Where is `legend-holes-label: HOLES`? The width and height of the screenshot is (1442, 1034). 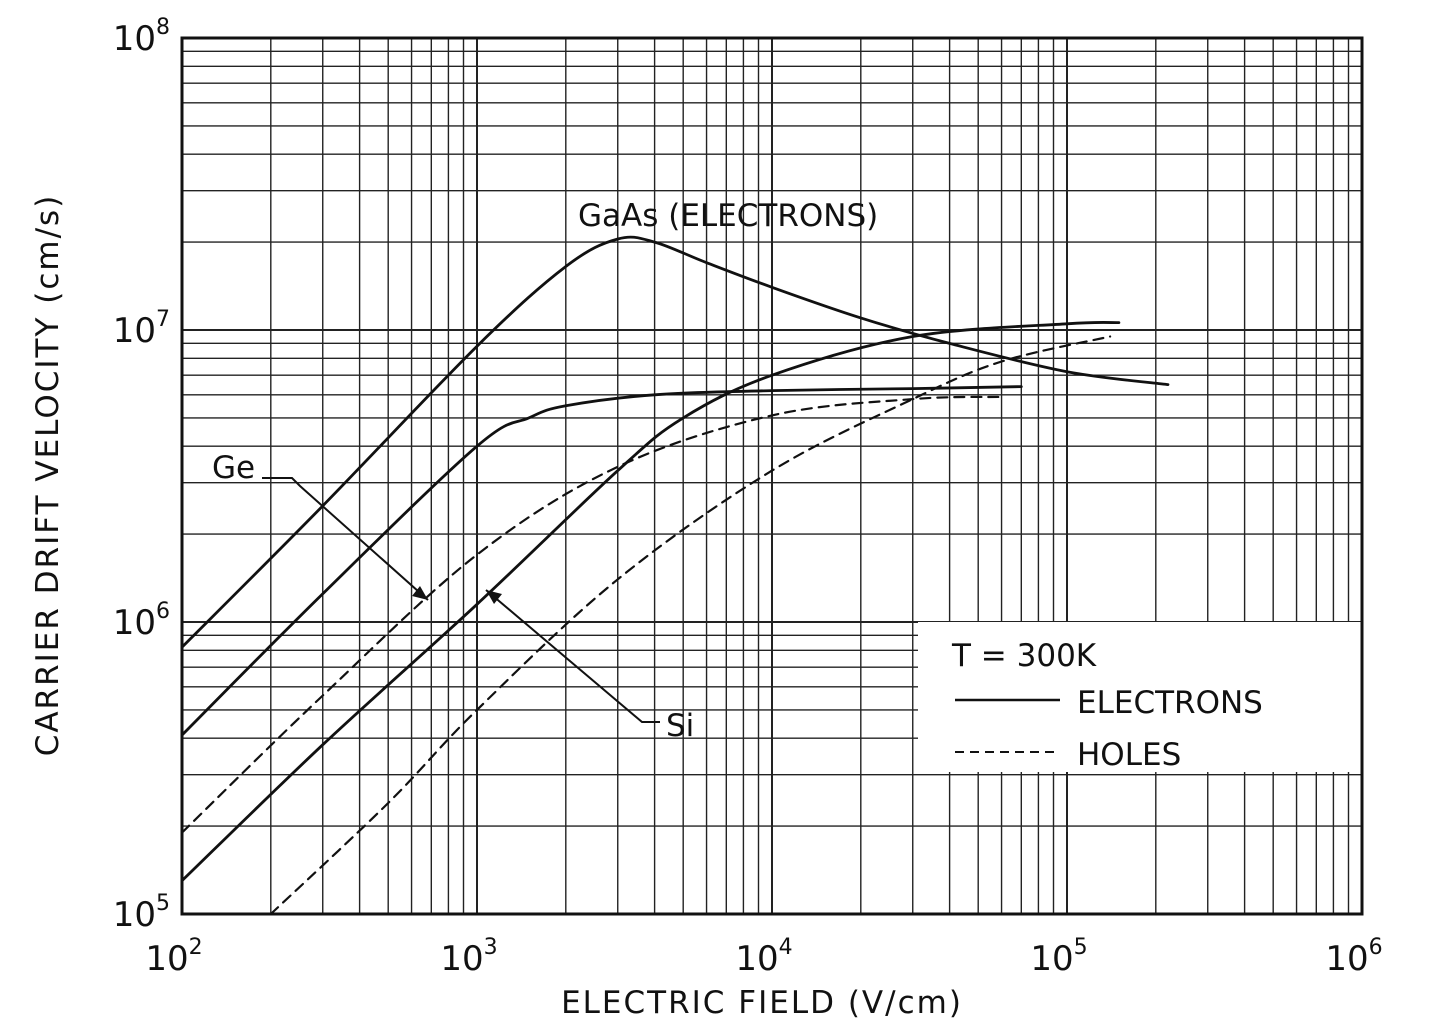
legend-holes-label: HOLES is located at coordinates (1129, 755).